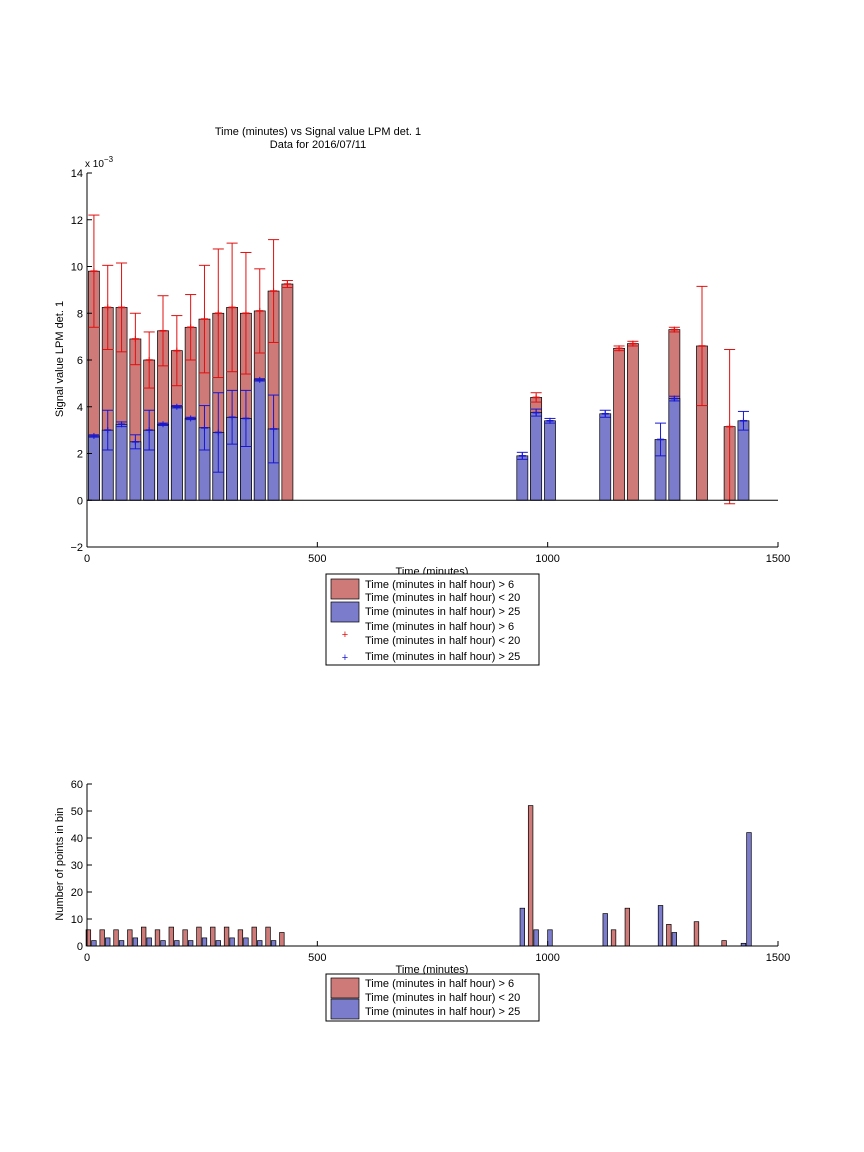  What do you see at coordinates (432, 970) in the screenshot?
I see `x-axis-label: Time (minutes)` at bounding box center [432, 970].